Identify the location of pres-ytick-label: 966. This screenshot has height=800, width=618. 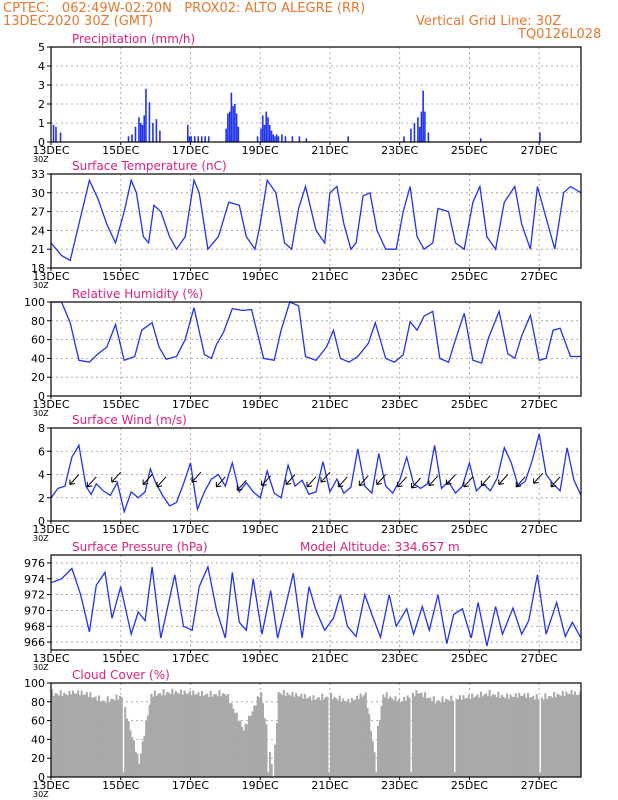
(34, 642).